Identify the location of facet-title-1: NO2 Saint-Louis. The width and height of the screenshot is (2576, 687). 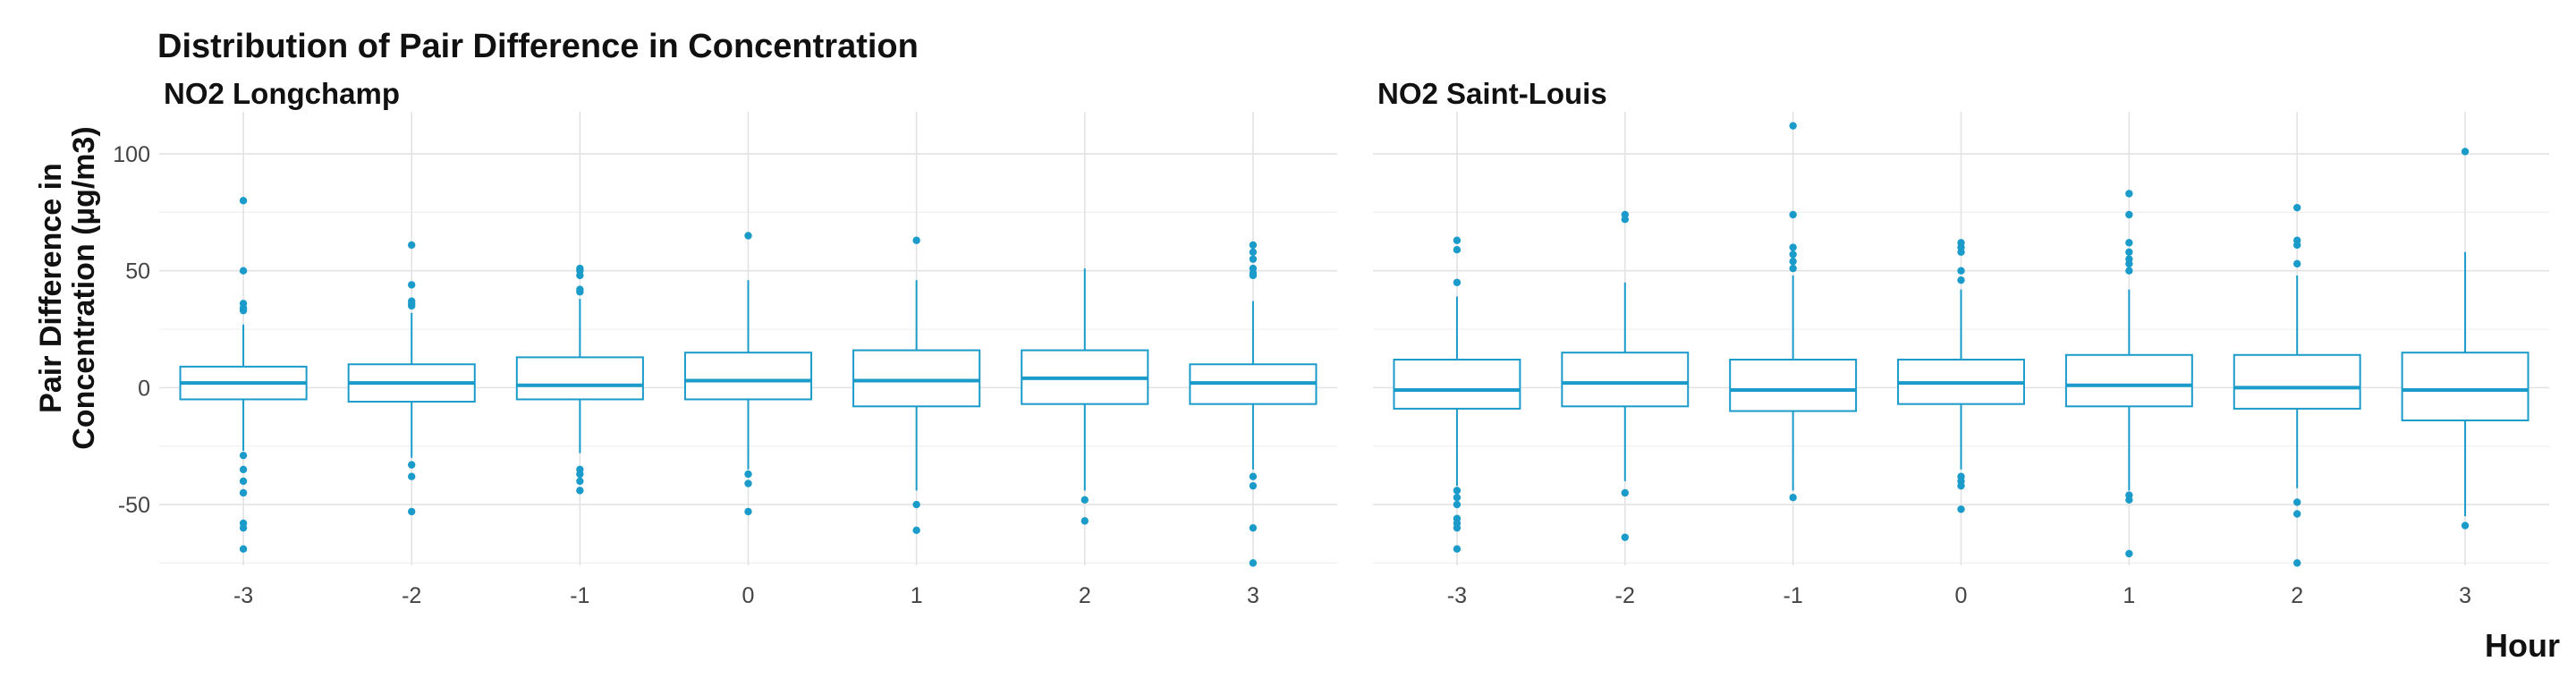
(1492, 93).